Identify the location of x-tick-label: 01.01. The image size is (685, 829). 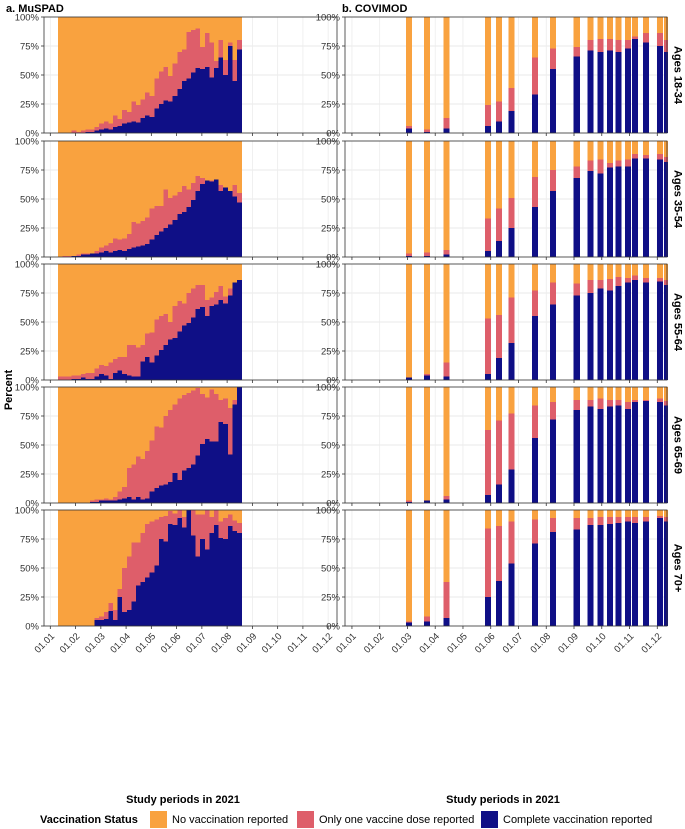
(346, 643).